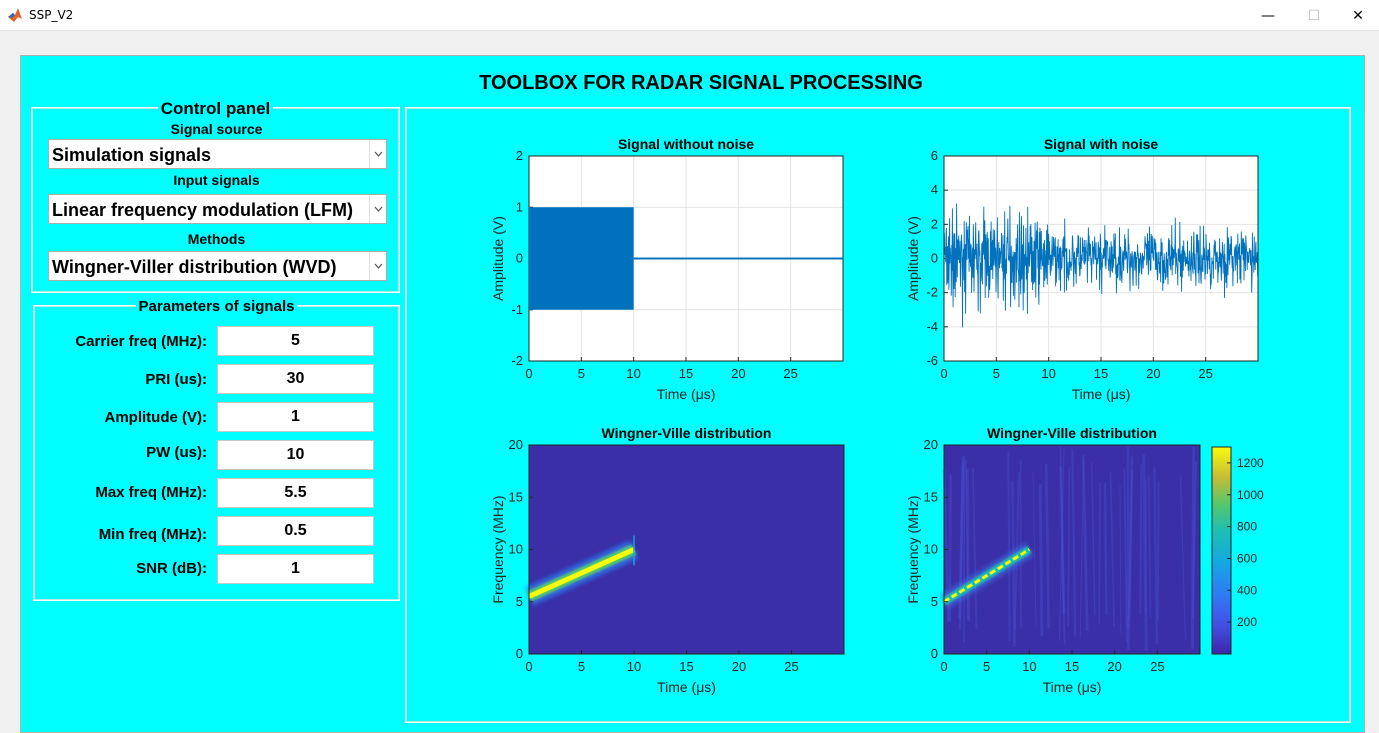  What do you see at coordinates (216, 239) in the screenshot?
I see `methods-label: Methods` at bounding box center [216, 239].